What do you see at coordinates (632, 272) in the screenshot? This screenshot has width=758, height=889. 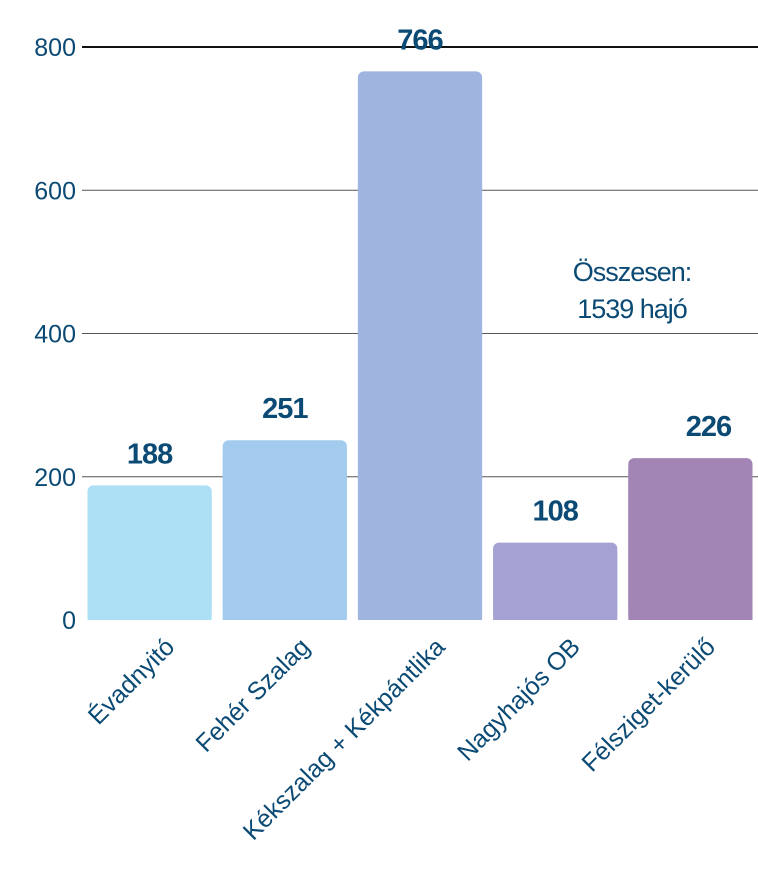 I see `total-annotation-line1: Összesen:` at bounding box center [632, 272].